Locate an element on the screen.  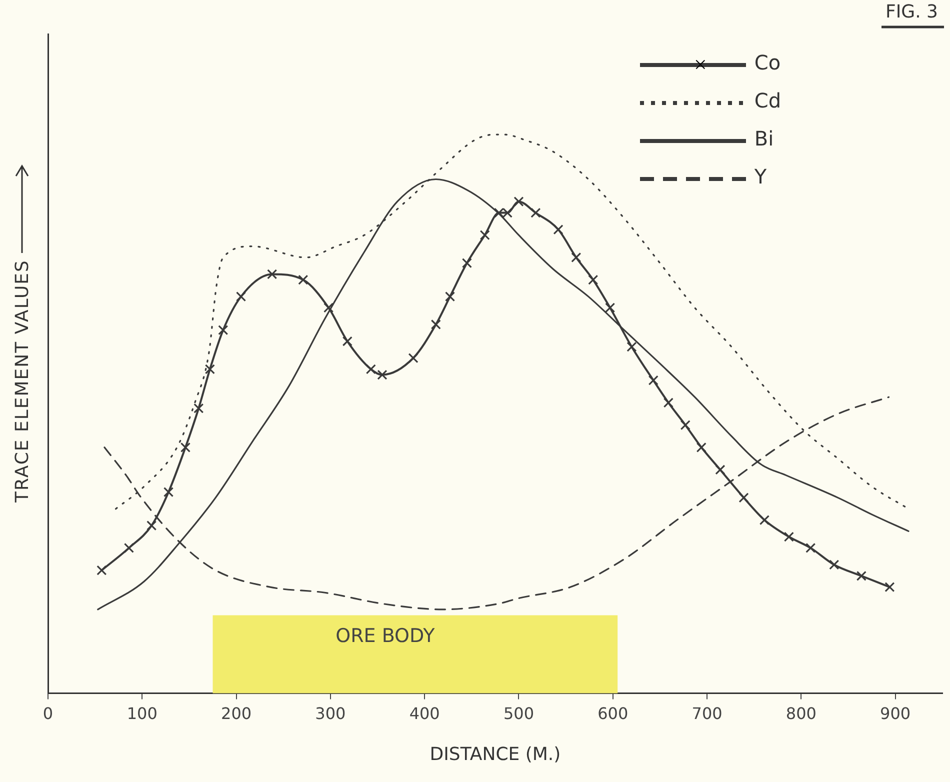
y-axis-title: TRACE ELEMENT VALUES is located at coordinates (22, 381).